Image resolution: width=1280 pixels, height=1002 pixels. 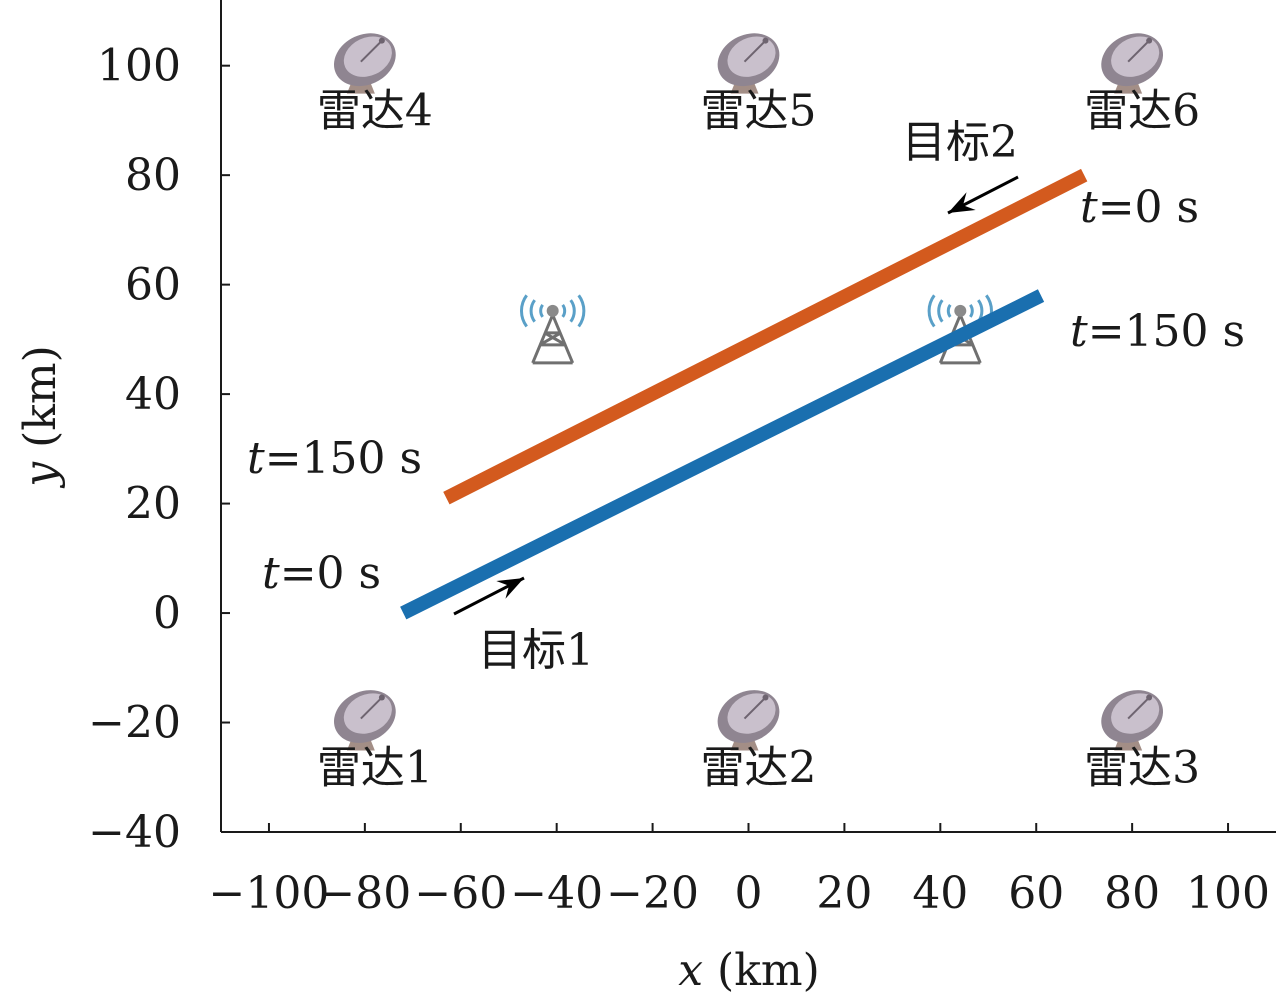 I want to click on x-tick-label: 60, so click(x=1036, y=893).